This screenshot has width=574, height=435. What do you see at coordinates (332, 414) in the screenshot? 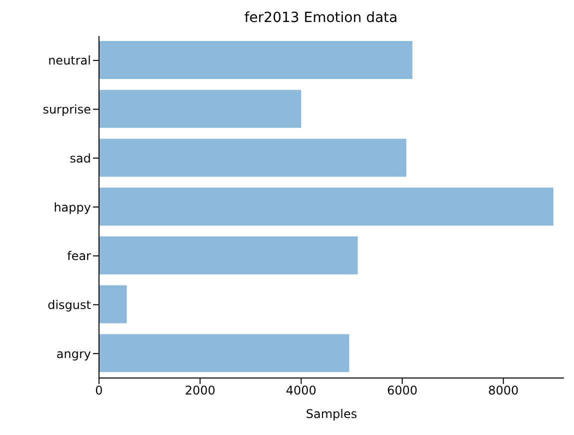
I see `x-axis-title: Samples` at bounding box center [332, 414].